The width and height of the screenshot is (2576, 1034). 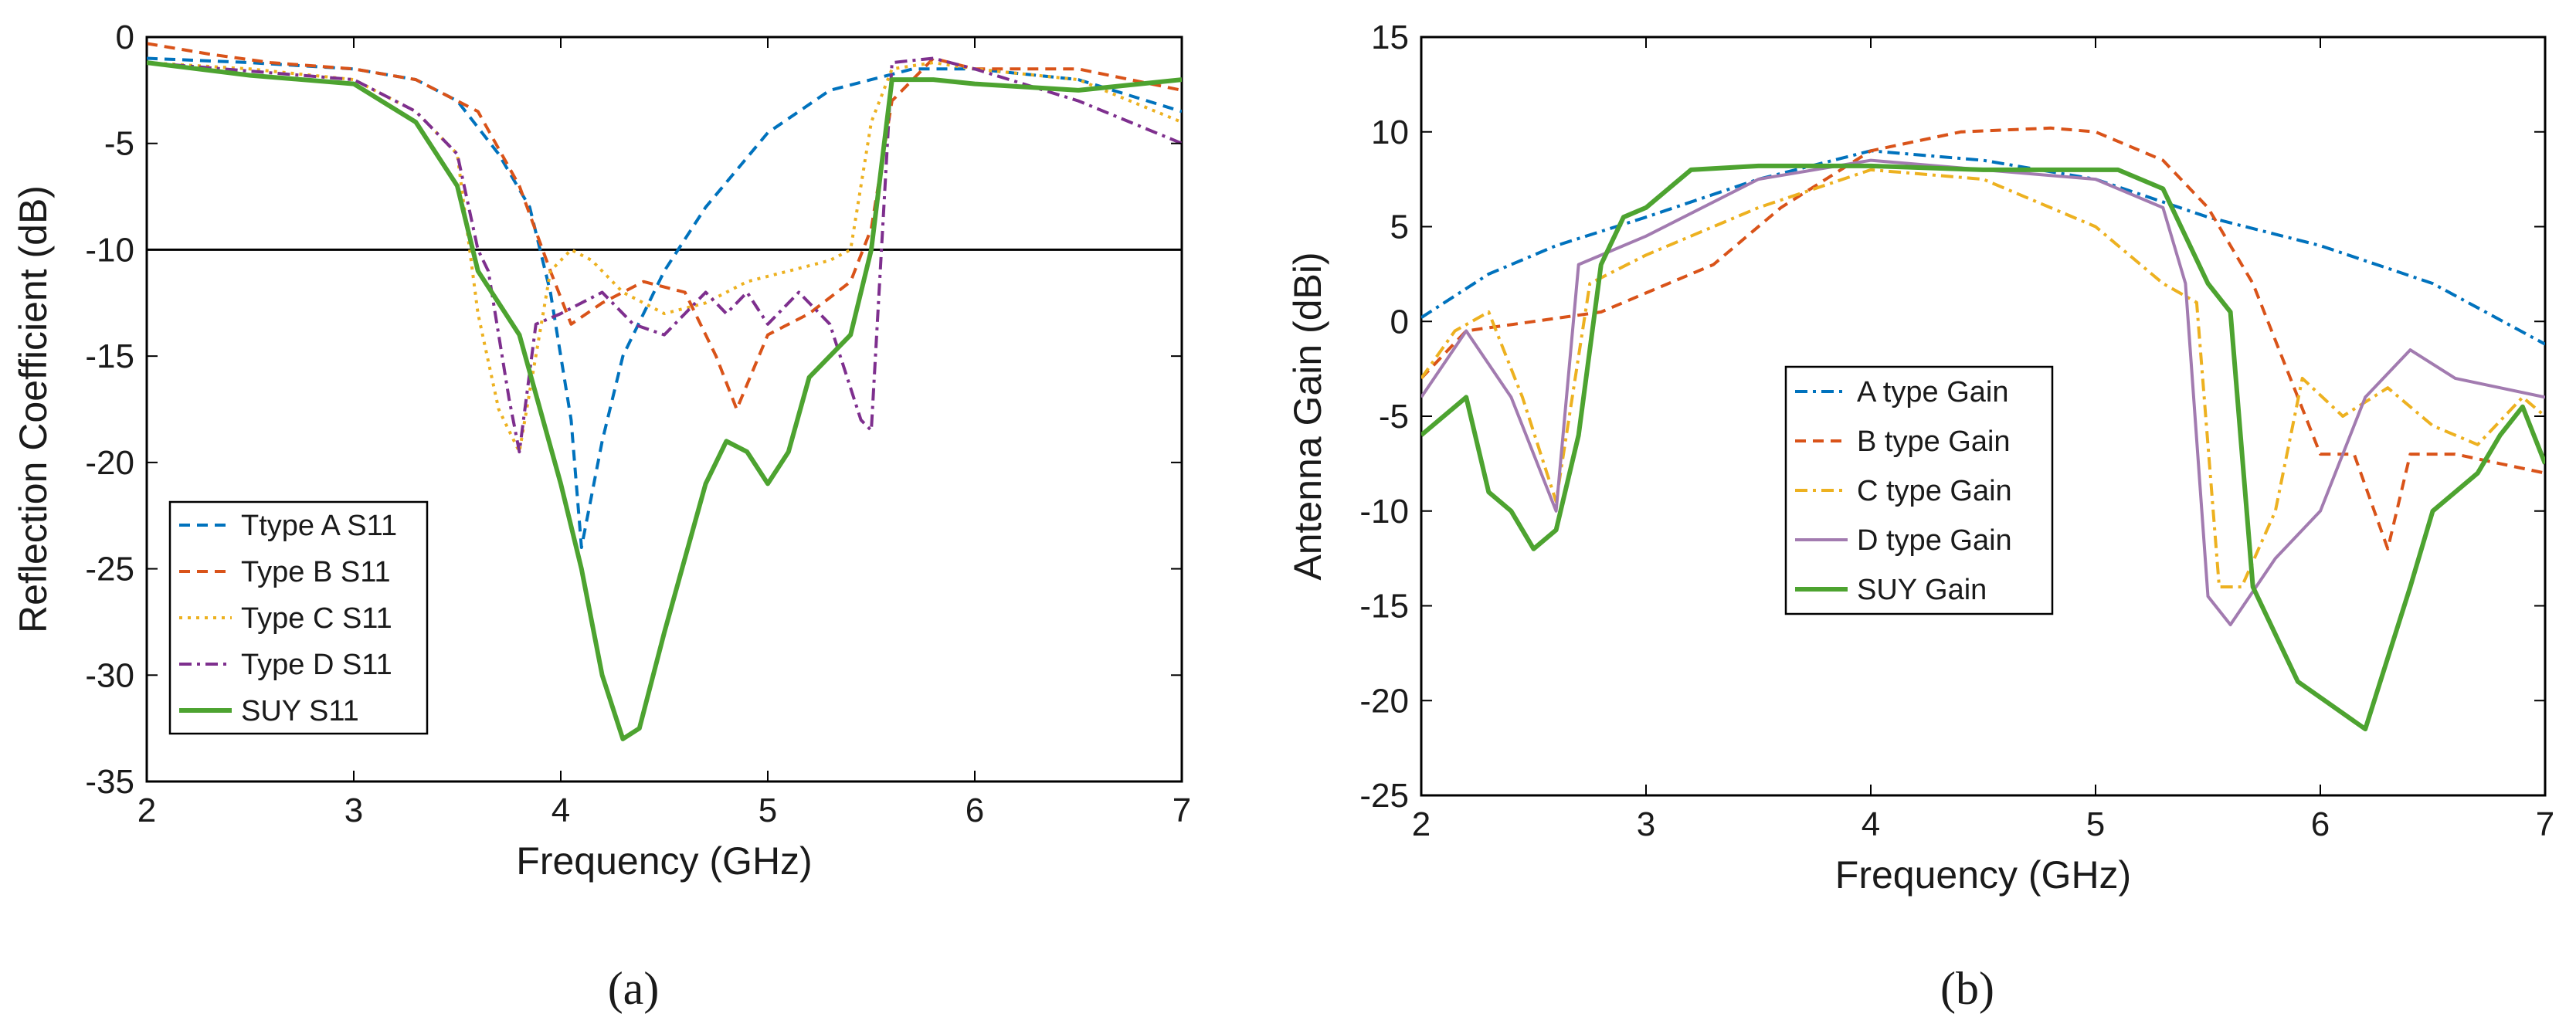 I want to click on series-line-type-b-s11, so click(x=665, y=227).